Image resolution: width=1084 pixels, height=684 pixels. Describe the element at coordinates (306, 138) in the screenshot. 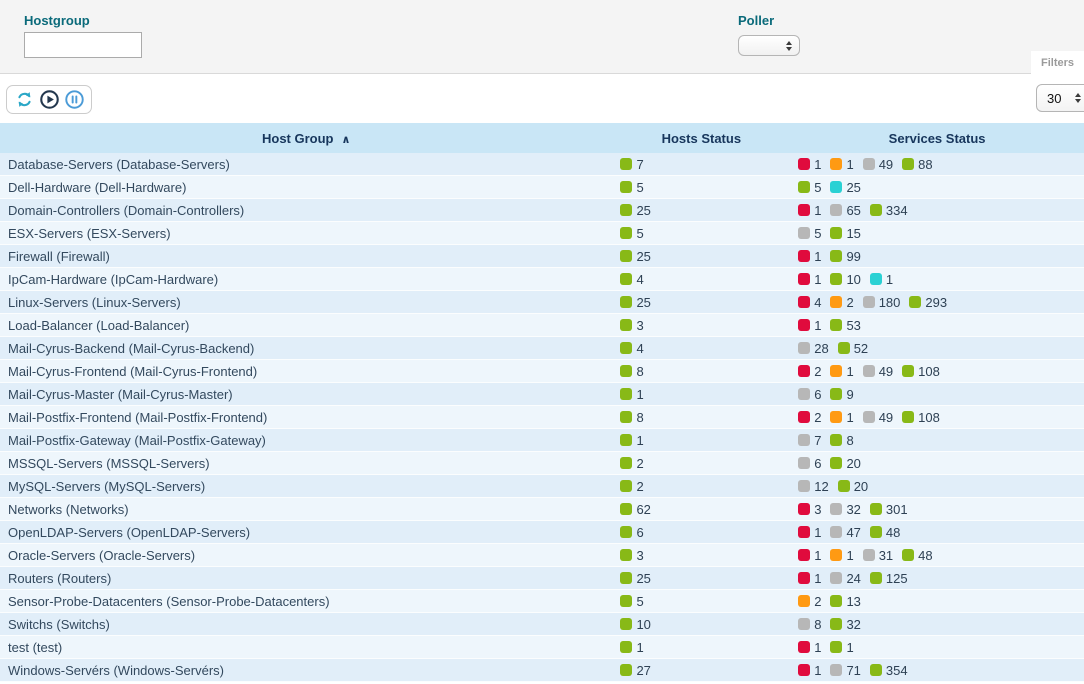

I see `header-host-group: Host Group ∧` at that location.